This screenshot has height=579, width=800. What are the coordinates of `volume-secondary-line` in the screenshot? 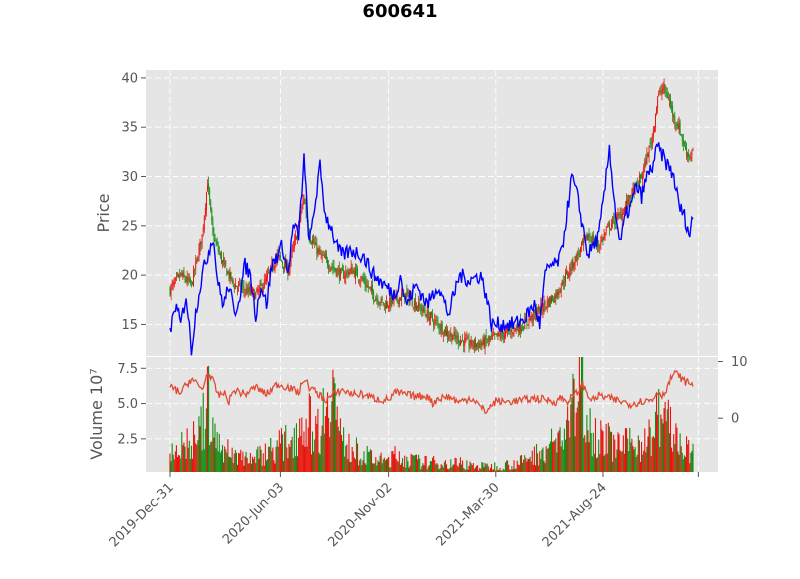 It's located at (431, 391).